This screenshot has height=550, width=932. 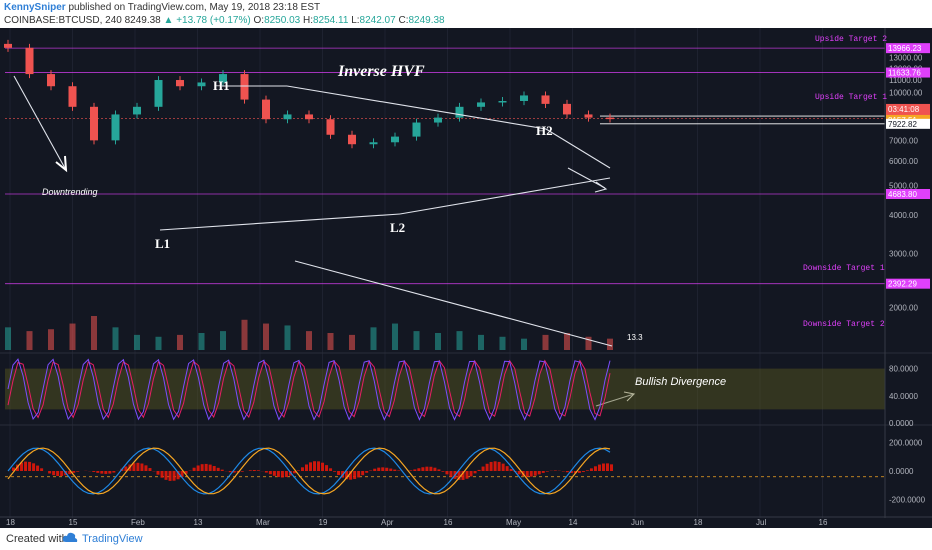 What do you see at coordinates (40, 123) in the screenshot?
I see `downtrend-arrow-line` at bounding box center [40, 123].